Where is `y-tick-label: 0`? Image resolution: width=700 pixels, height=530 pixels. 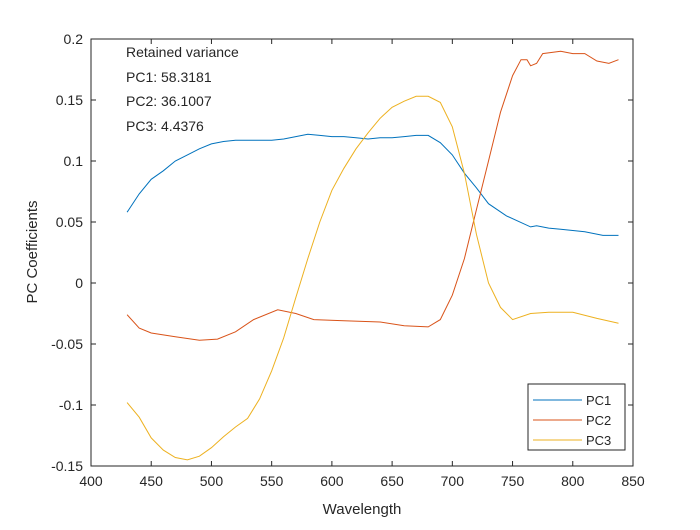
y-tick-label: 0 is located at coordinates (79, 283).